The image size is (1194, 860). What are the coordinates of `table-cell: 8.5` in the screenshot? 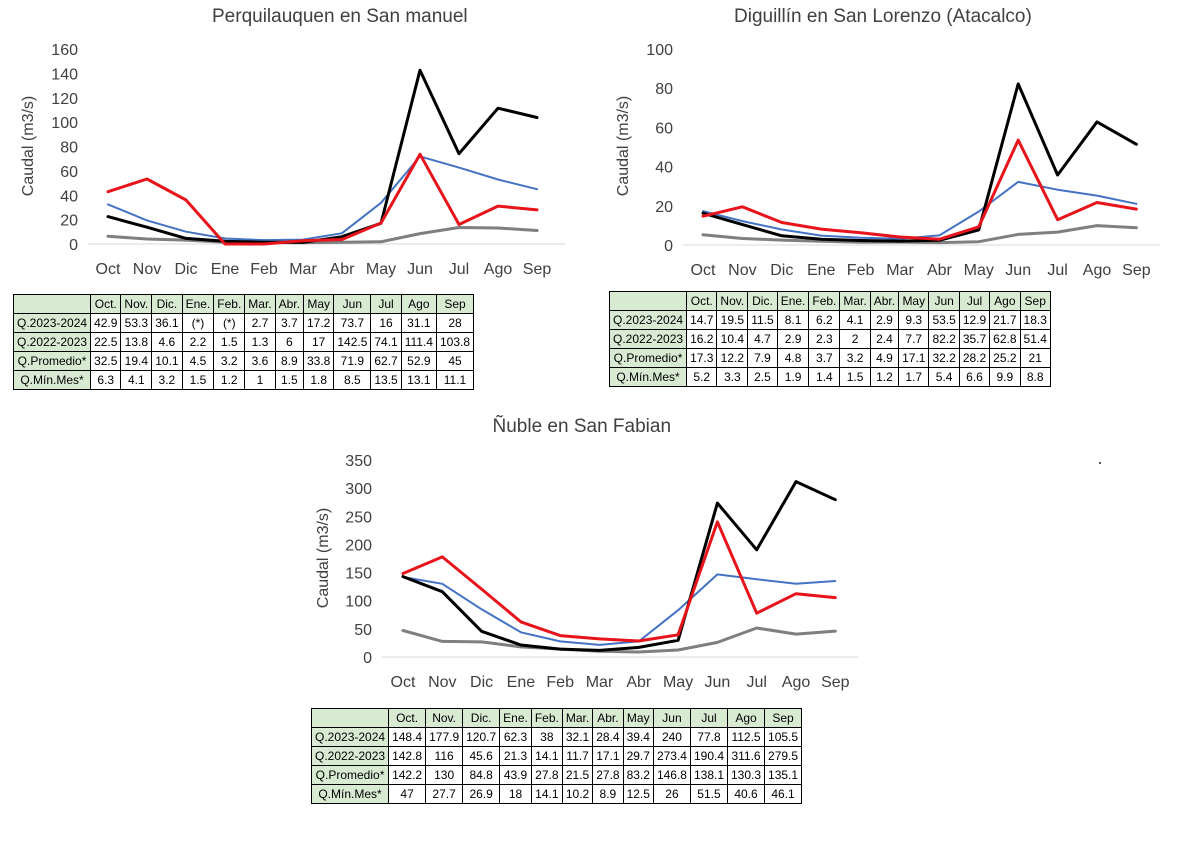 It's located at (352, 380).